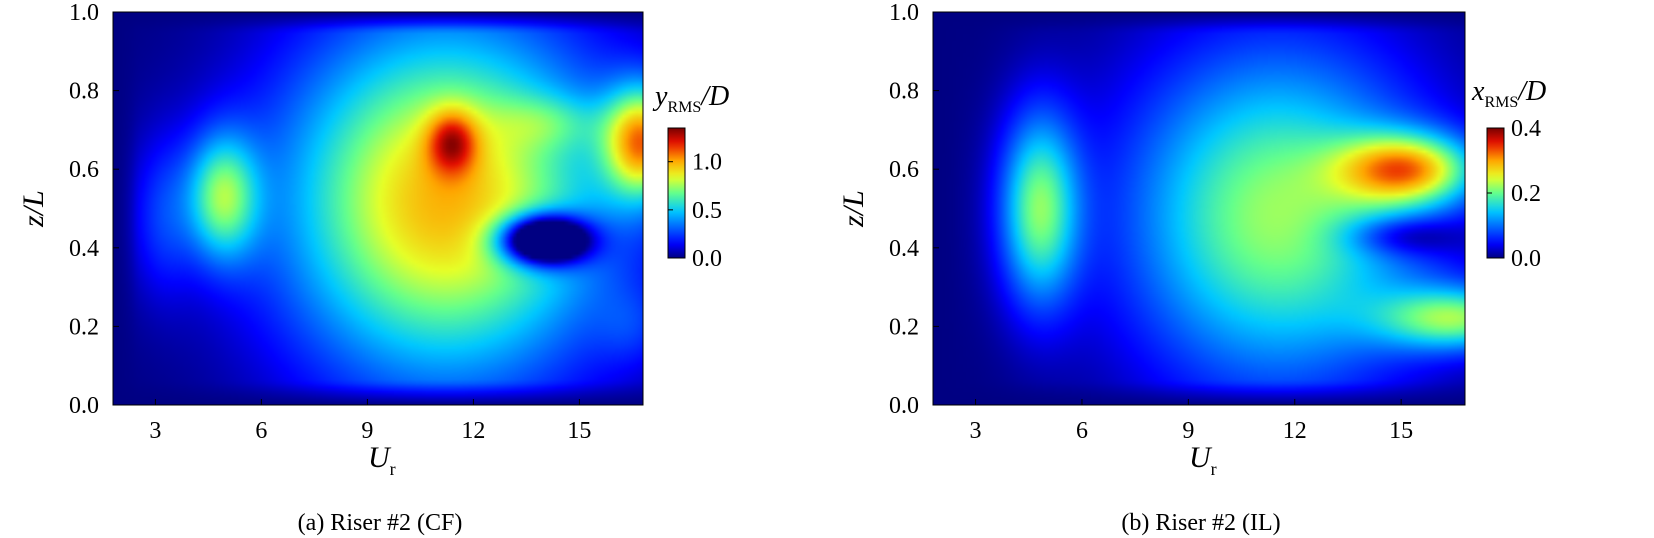 This screenshot has height=538, width=1654. I want to click on colorbar-tick-label: 0.5, so click(707, 211).